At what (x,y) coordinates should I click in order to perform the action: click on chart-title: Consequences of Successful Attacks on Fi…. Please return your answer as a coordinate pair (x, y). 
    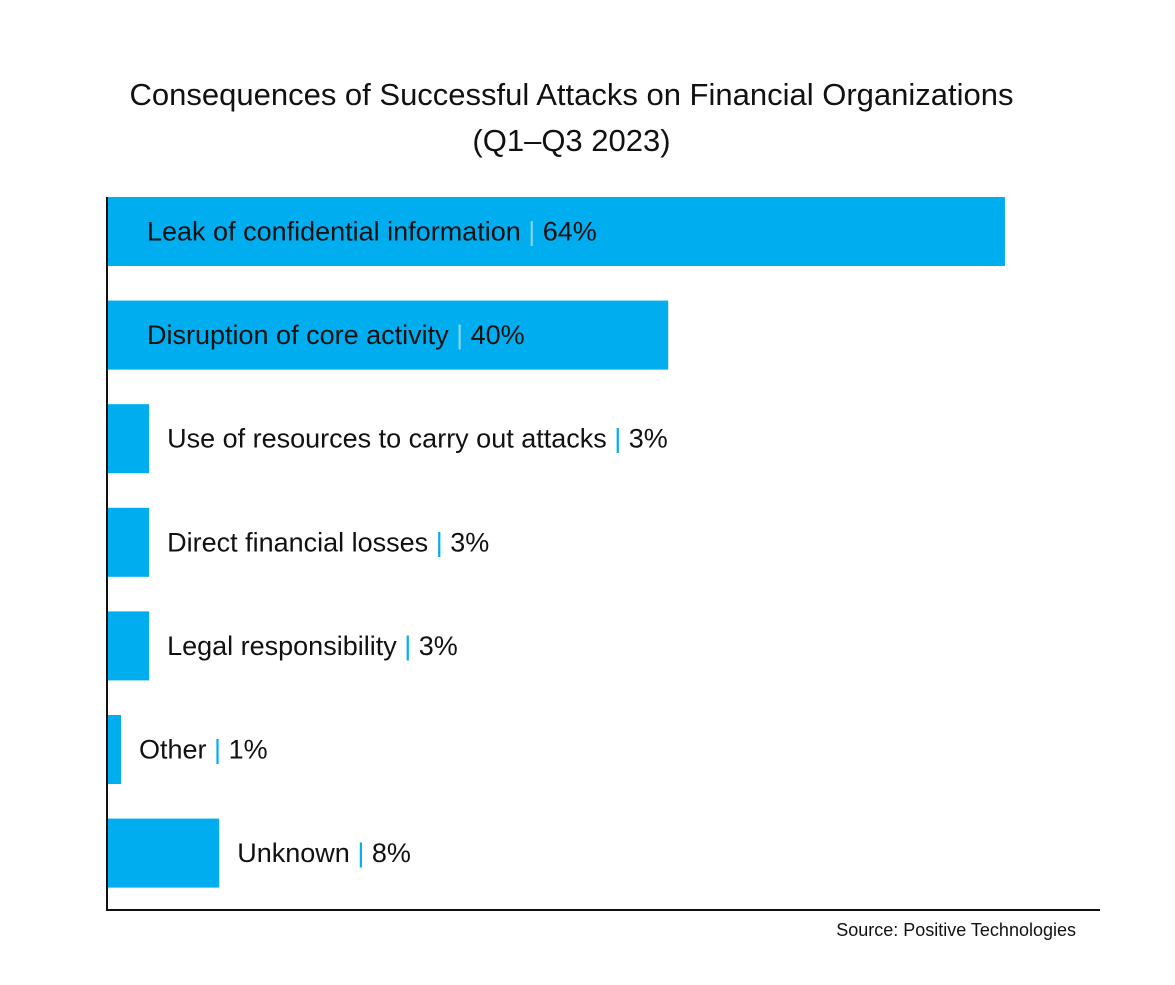
    Looking at the image, I should click on (571, 118).